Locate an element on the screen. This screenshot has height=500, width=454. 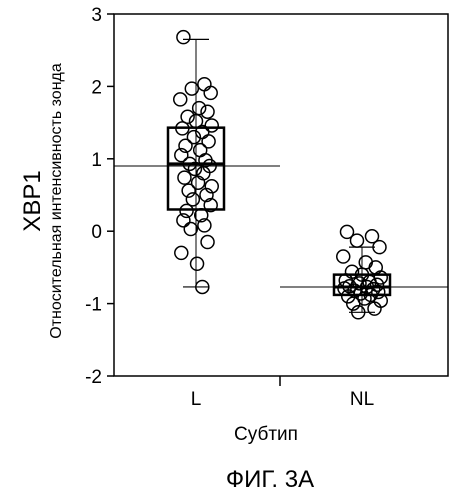
y-tick-label: 0 is located at coordinates (96, 232).